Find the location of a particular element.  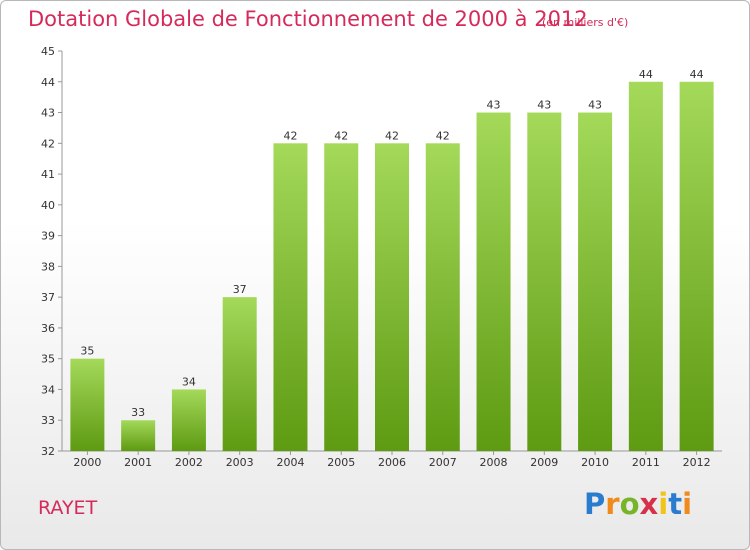

bar-2010 is located at coordinates (595, 282).